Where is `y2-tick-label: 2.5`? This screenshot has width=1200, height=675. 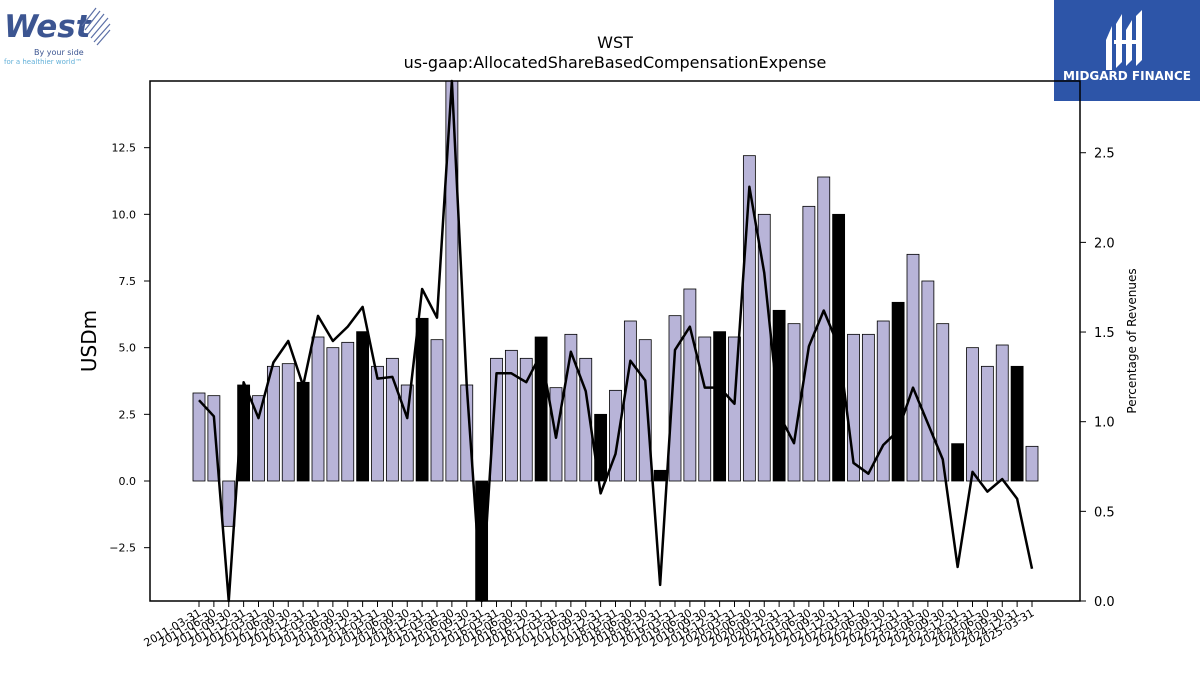 y2-tick-label: 2.5 is located at coordinates (1104, 154).